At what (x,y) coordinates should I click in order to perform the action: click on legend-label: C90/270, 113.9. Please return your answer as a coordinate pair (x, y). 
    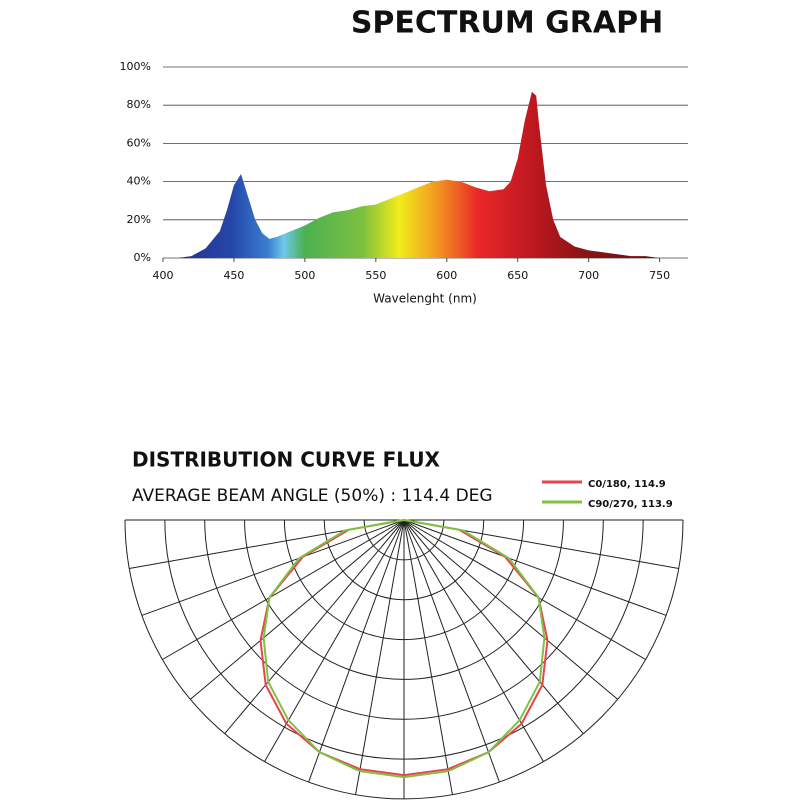
    Looking at the image, I should click on (630, 504).